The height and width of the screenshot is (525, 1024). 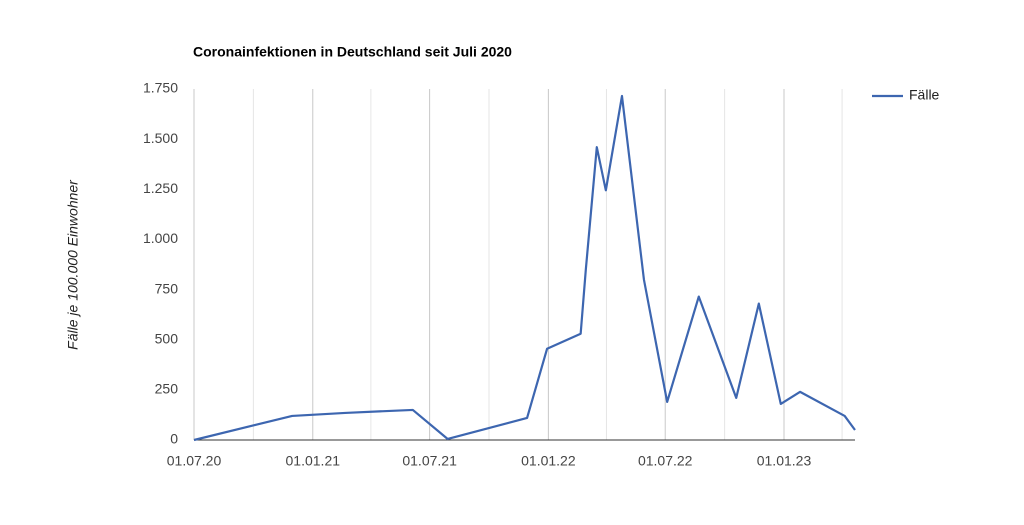 I want to click on y-tick-label: 500, so click(x=167, y=338).